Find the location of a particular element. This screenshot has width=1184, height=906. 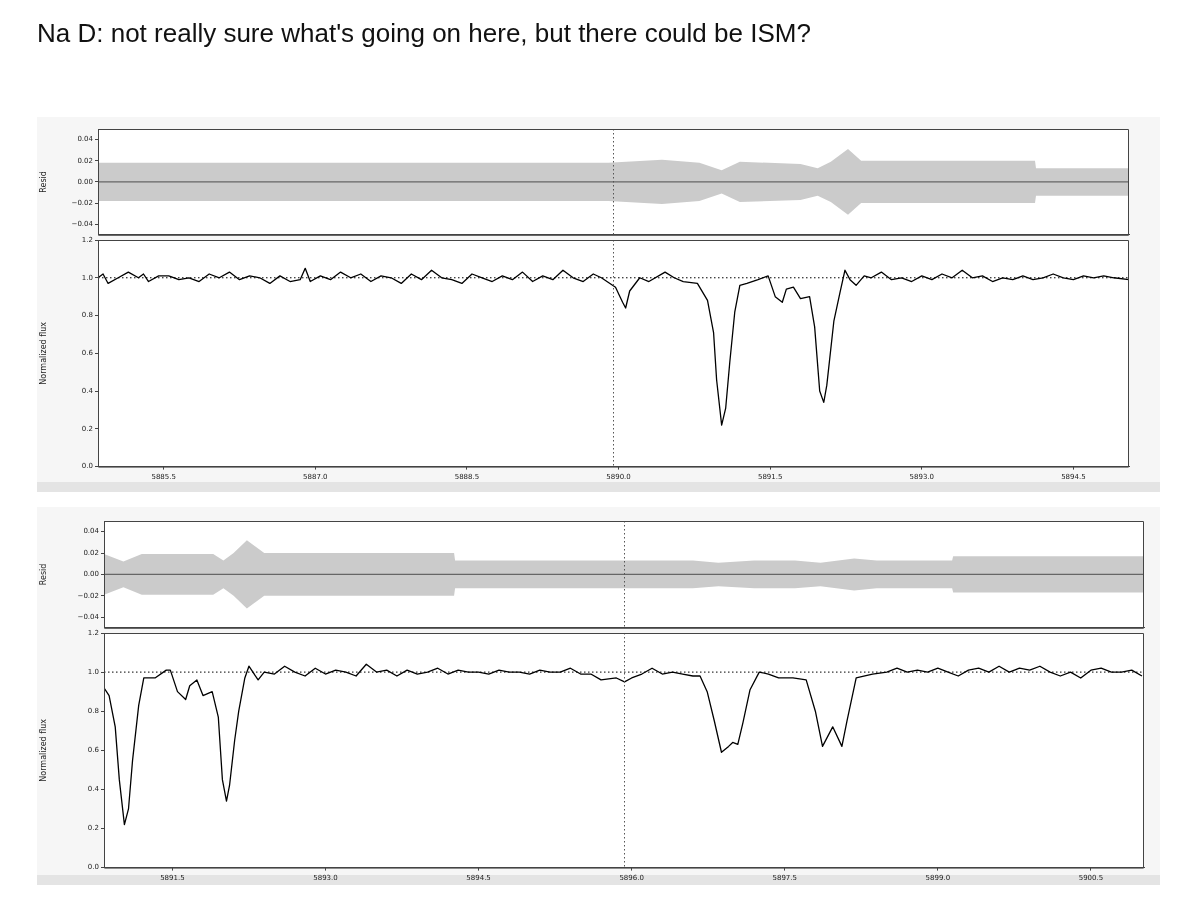

chart-title: Na D: not really sure what's going on here, but there could be ISM? is located at coordinates (424, 33).